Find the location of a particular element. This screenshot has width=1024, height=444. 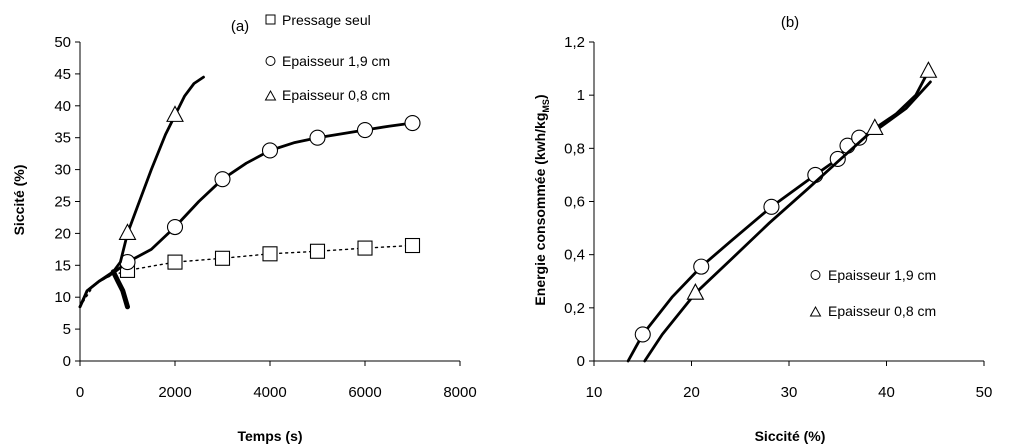

panel-b-x-tick-label: 40 is located at coordinates (886, 392).